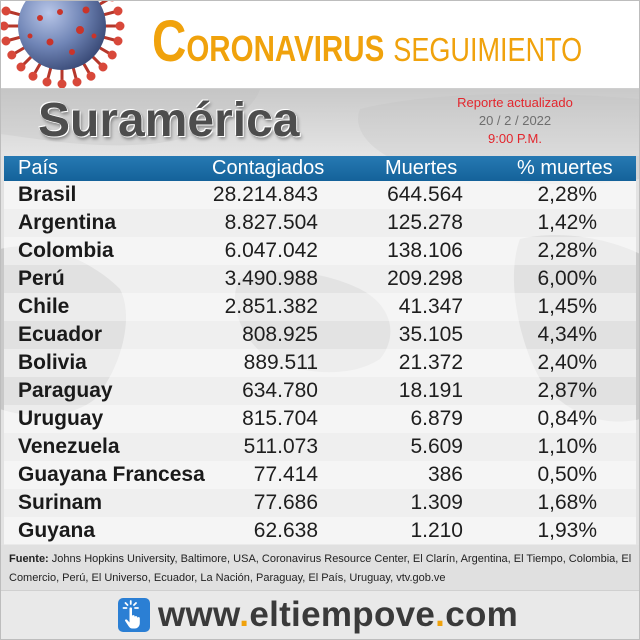 This screenshot has width=640, height=640. I want to click on cases-cell: 808.925, so click(280, 334).